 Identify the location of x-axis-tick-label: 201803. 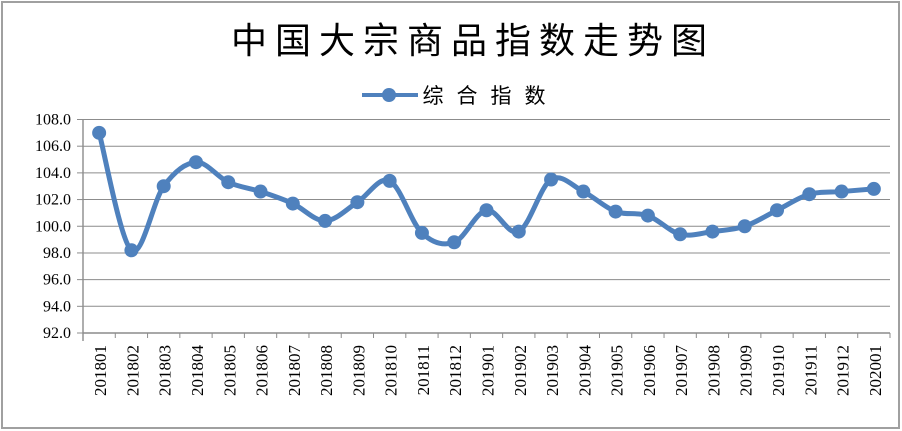
(165, 370).